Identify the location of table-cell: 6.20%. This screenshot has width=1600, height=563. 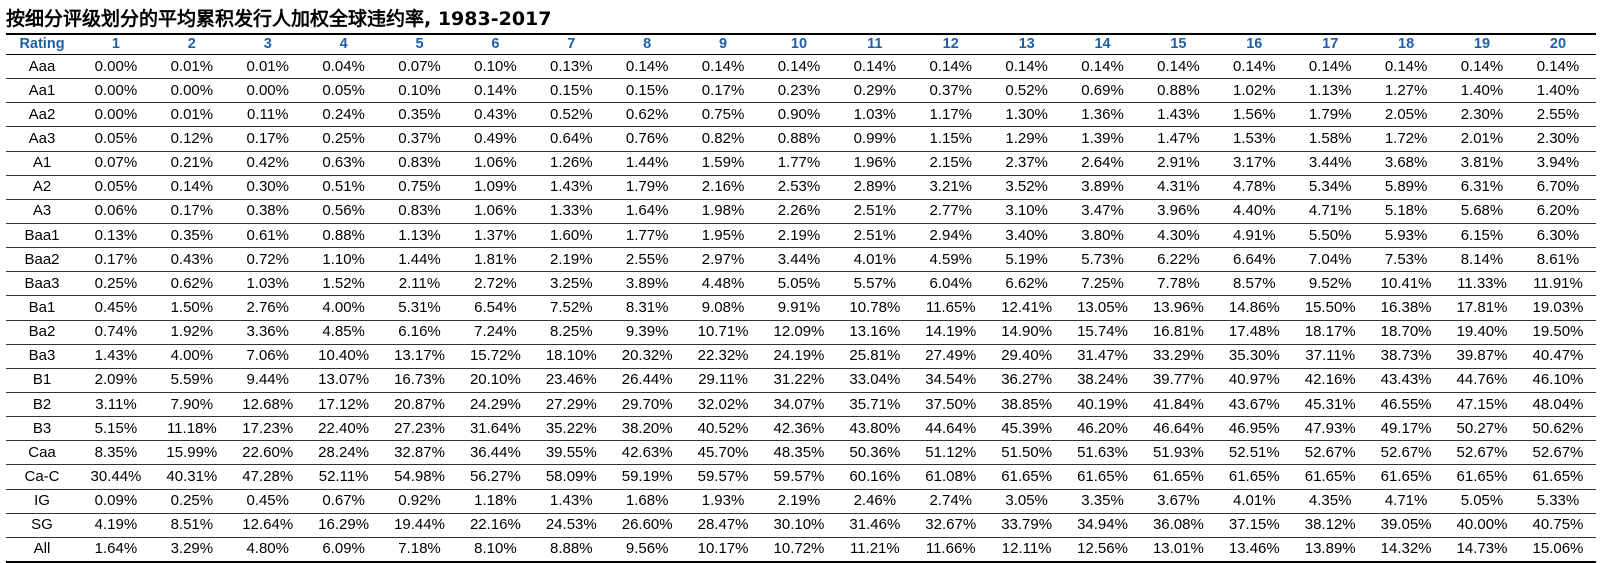
(1557, 211).